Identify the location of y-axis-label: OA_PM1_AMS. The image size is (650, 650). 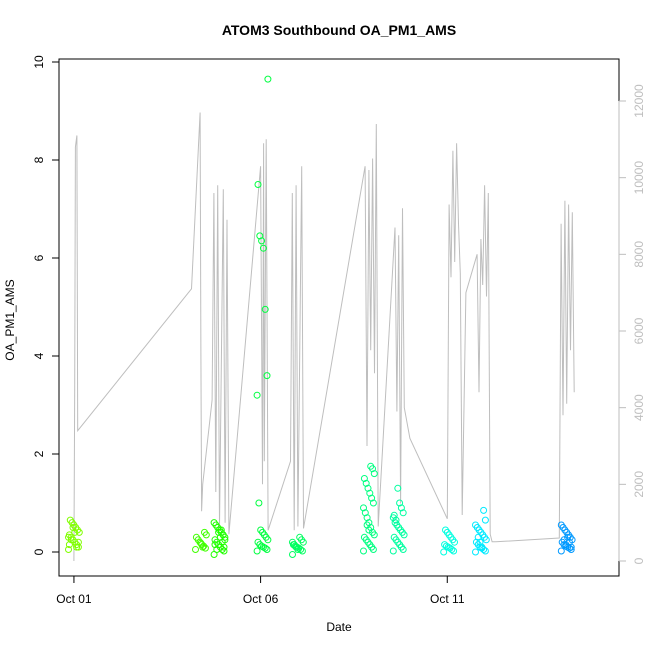
(10, 319).